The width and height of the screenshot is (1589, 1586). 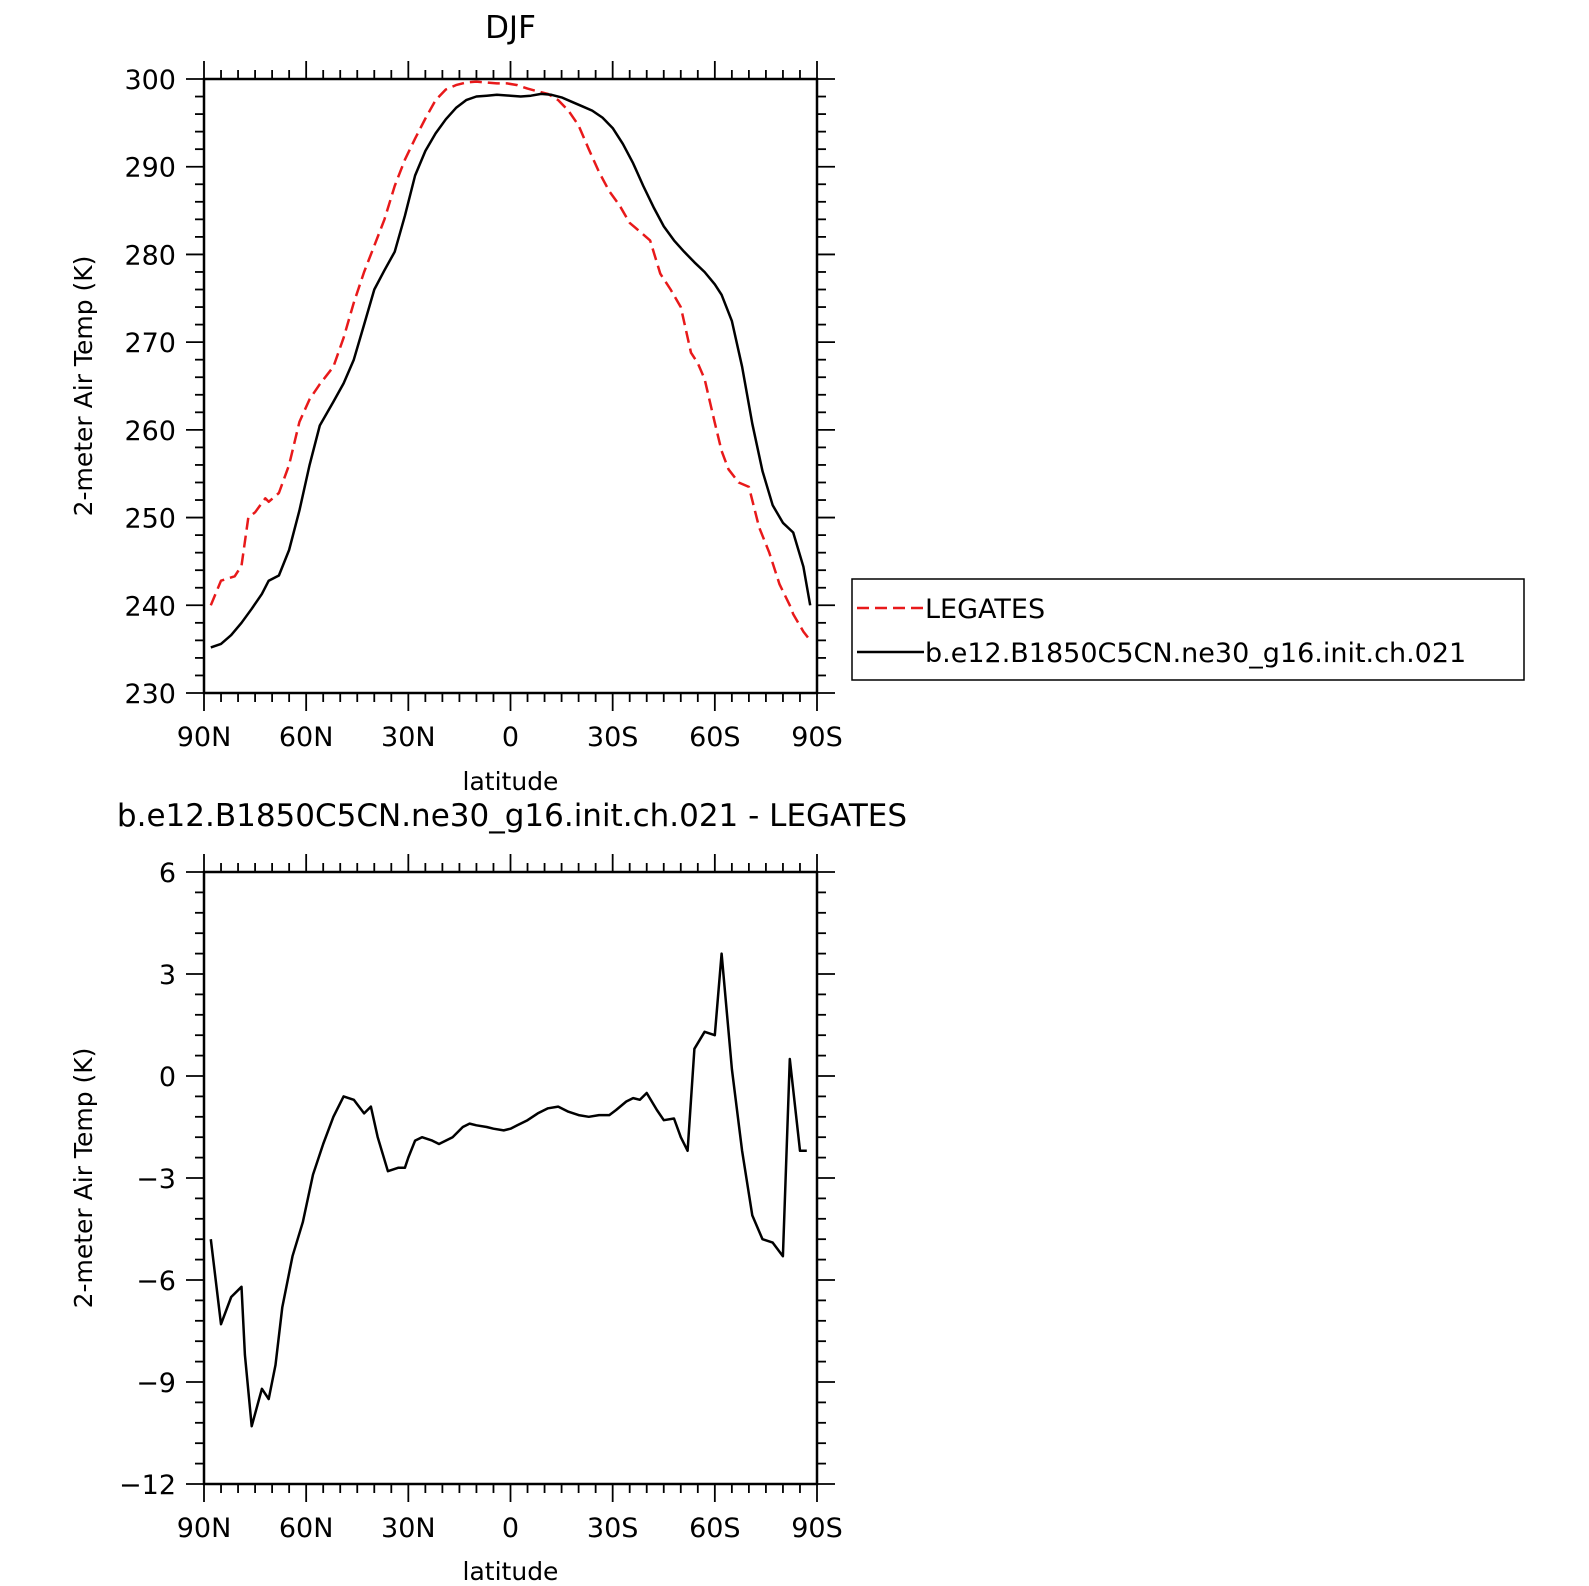 What do you see at coordinates (150, 519) in the screenshot?
I see `y-tick-label: 250` at bounding box center [150, 519].